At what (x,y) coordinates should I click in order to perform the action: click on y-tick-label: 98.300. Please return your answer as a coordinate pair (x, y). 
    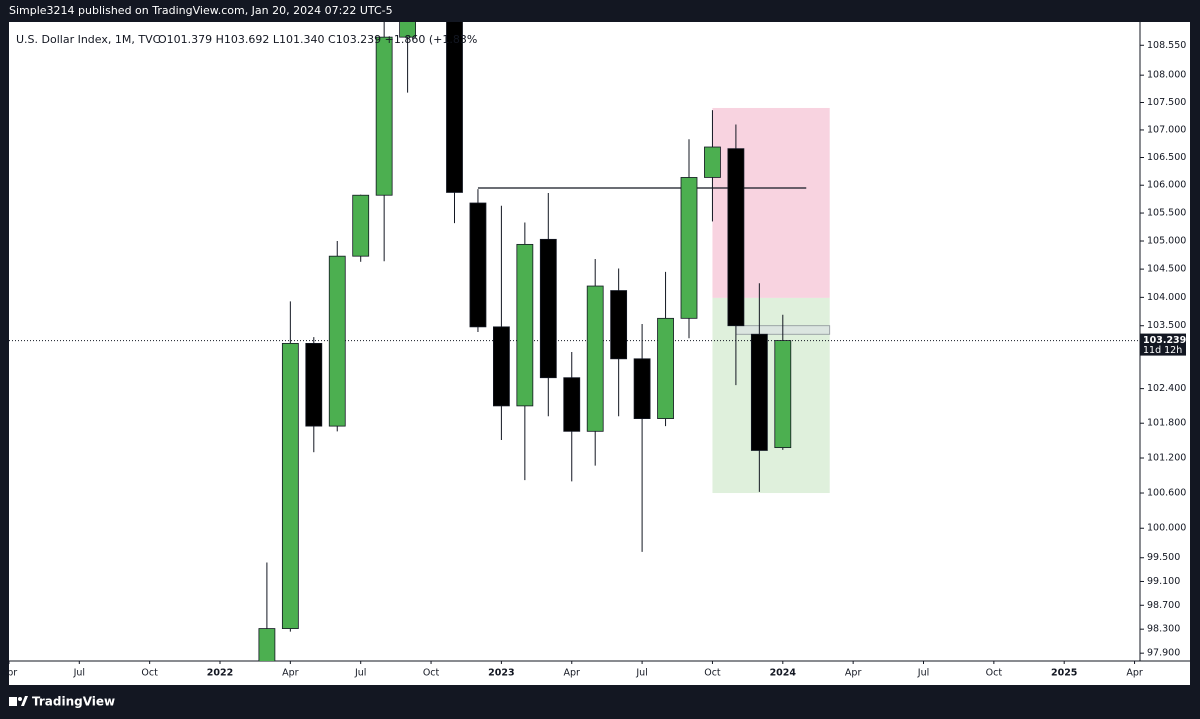
    Looking at the image, I should click on (1163, 629).